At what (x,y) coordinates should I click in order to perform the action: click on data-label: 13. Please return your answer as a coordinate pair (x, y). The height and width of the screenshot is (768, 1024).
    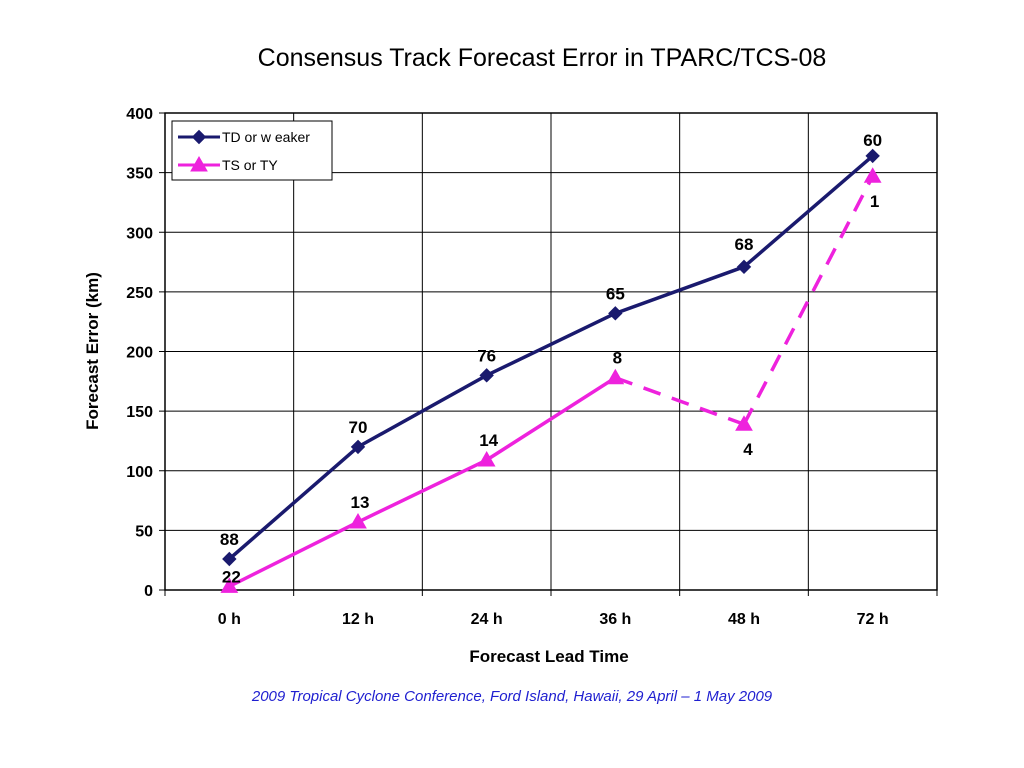
    Looking at the image, I should click on (360, 502).